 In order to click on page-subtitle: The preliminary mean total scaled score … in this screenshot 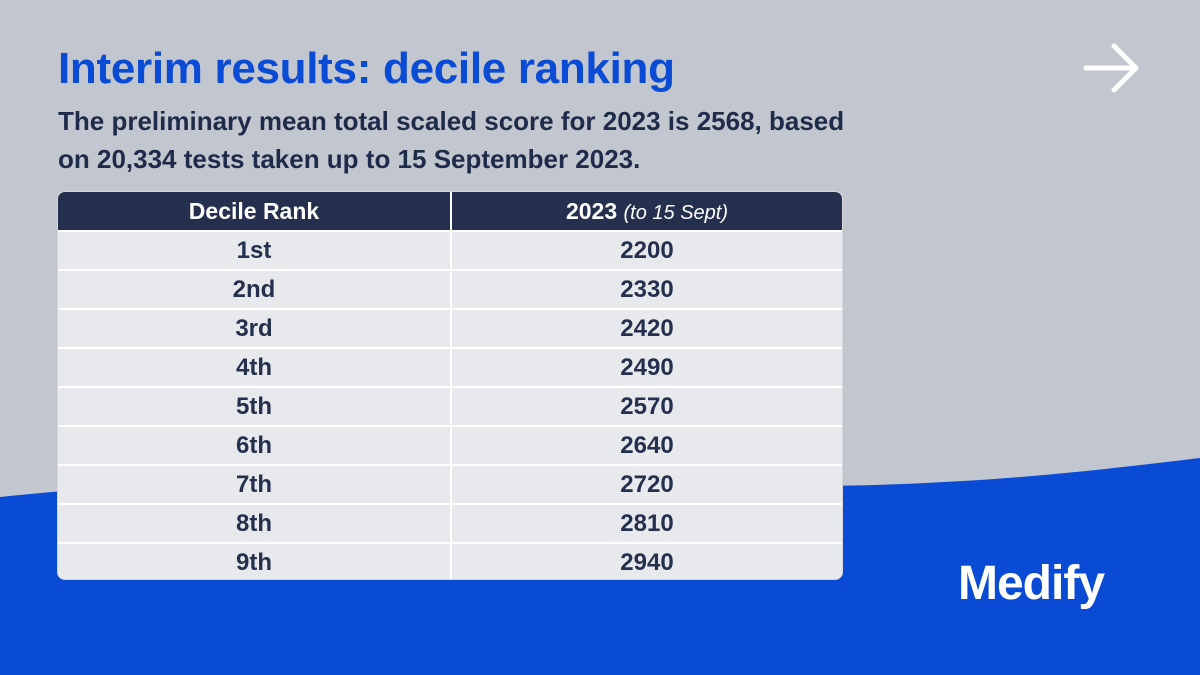, I will do `click(451, 140)`.